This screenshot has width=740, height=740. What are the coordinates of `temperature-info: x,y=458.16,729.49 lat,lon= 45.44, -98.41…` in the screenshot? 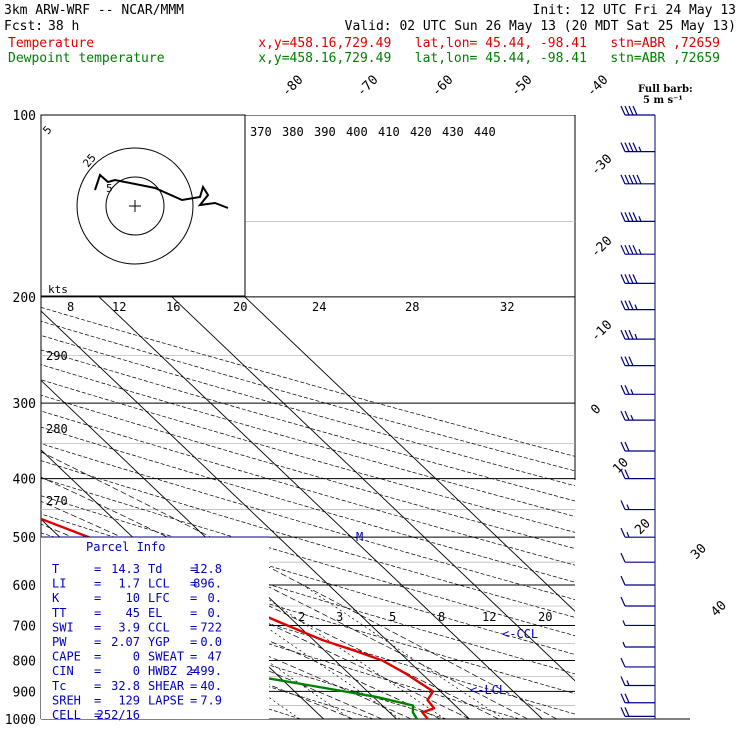 It's located at (489, 43).